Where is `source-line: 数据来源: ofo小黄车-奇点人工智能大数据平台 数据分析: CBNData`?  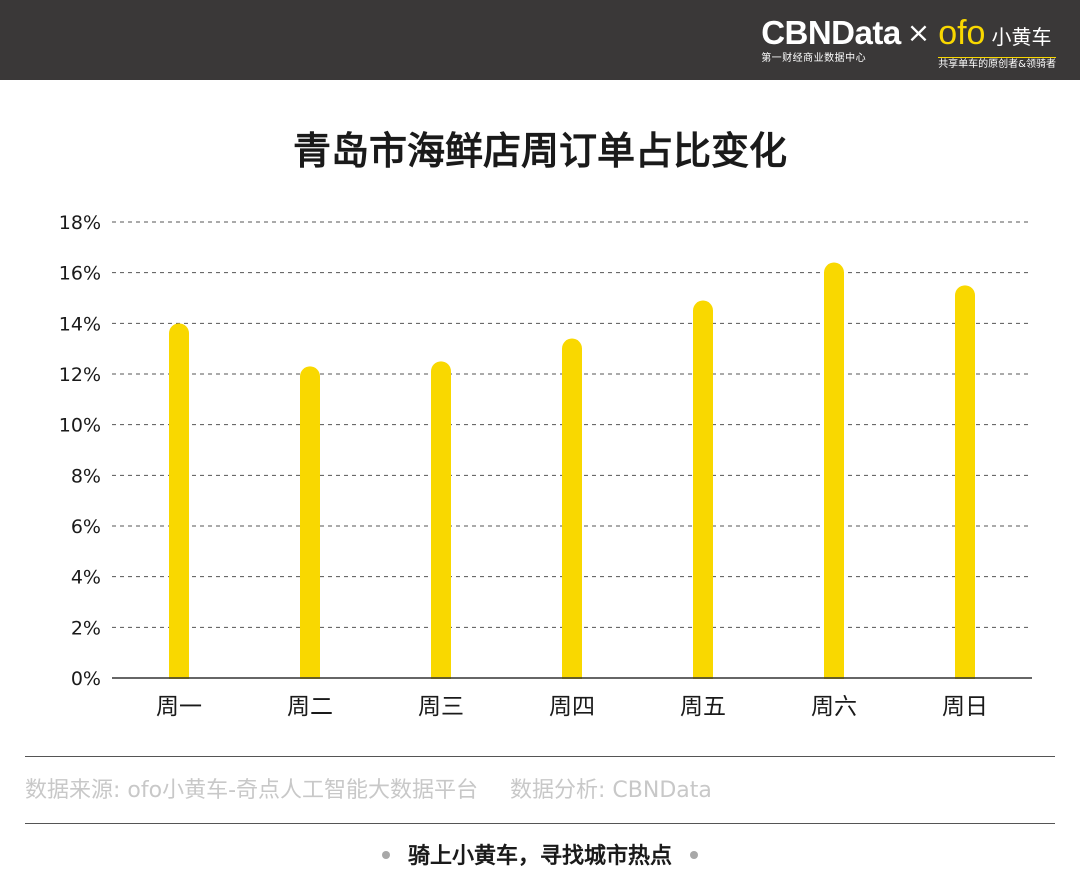
source-line: 数据来源: ofo小黄车-奇点人工智能大数据平台 数据分析: CBNData is located at coordinates (368, 788).